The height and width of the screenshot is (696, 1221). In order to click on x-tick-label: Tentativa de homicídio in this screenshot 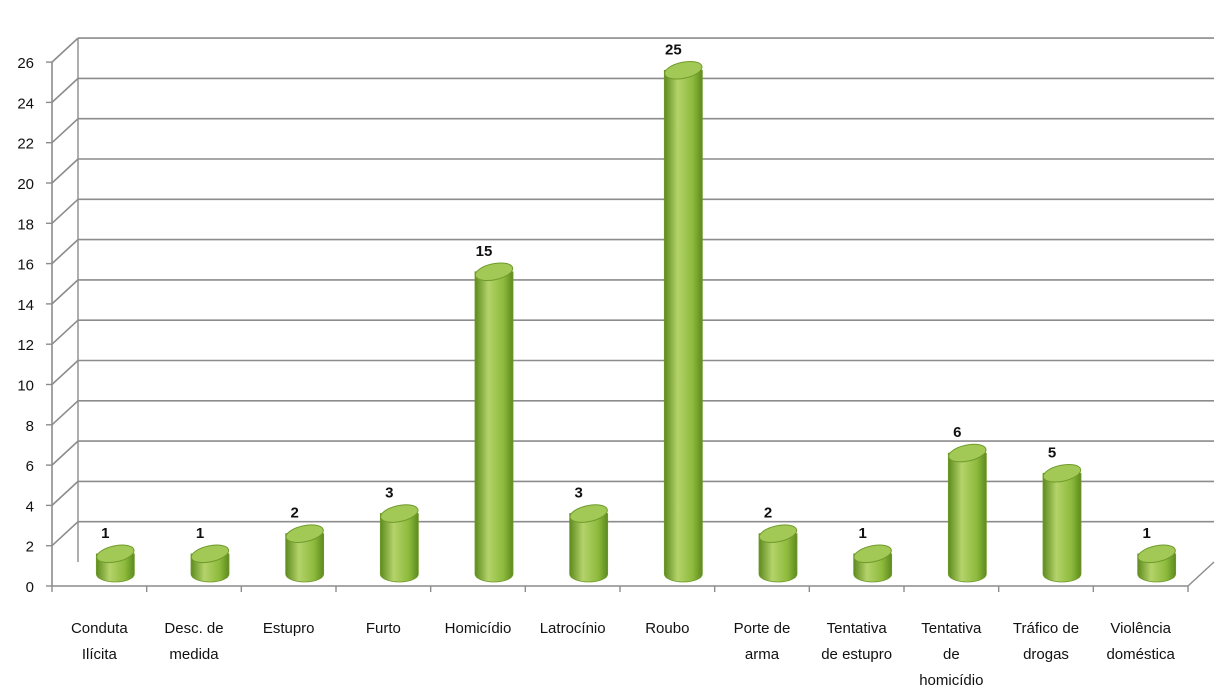, I will do `click(951, 654)`.